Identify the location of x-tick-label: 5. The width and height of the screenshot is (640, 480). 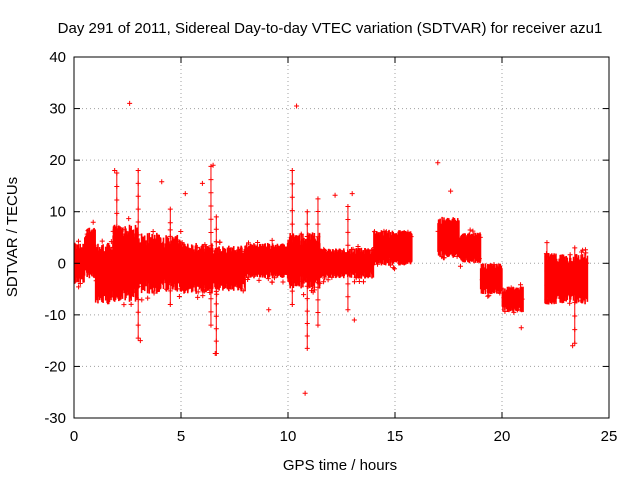
(181, 436).